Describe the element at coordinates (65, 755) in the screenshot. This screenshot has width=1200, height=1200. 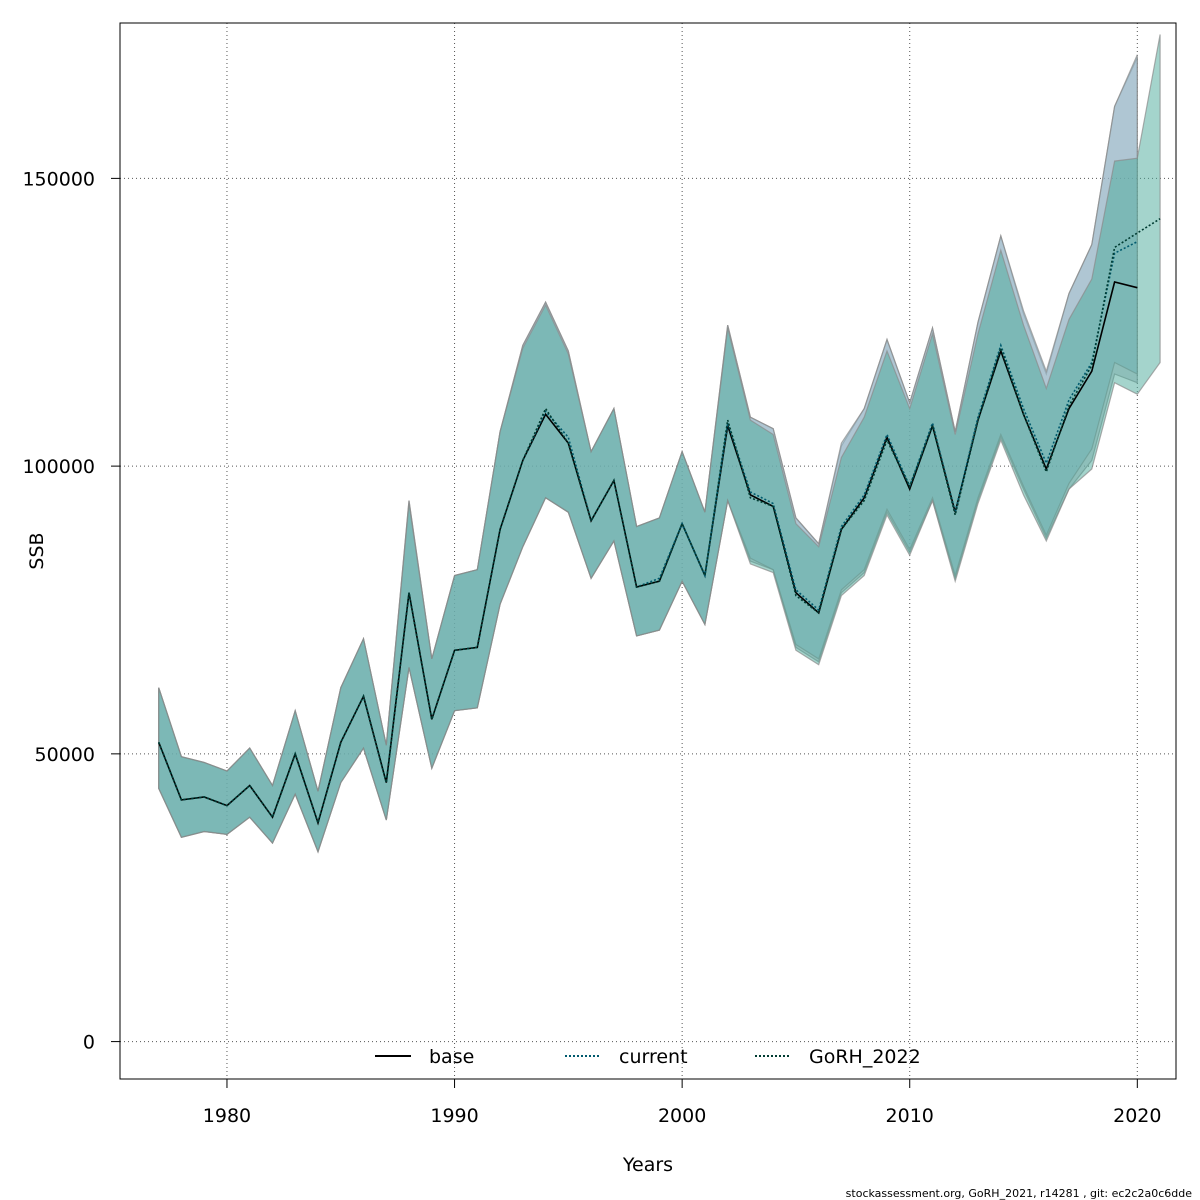
I see `y-tick-label: 50000` at that location.